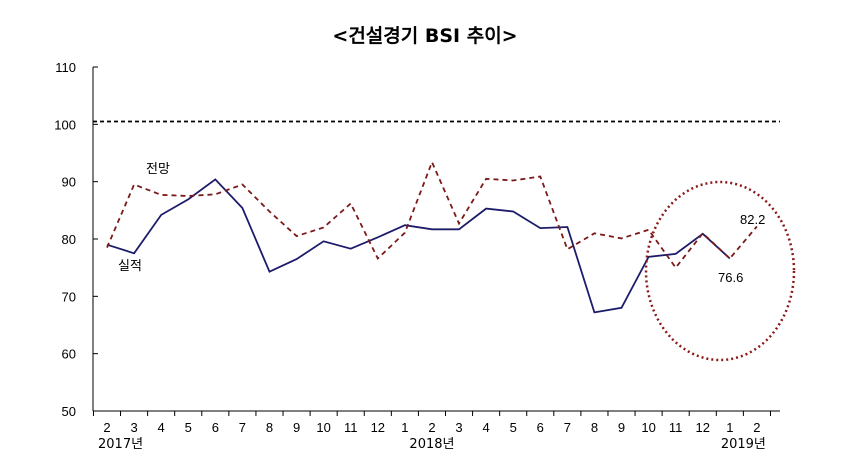  What do you see at coordinates (752, 219) in the screenshot?
I see `annotation-82-2: 82.2` at bounding box center [752, 219].